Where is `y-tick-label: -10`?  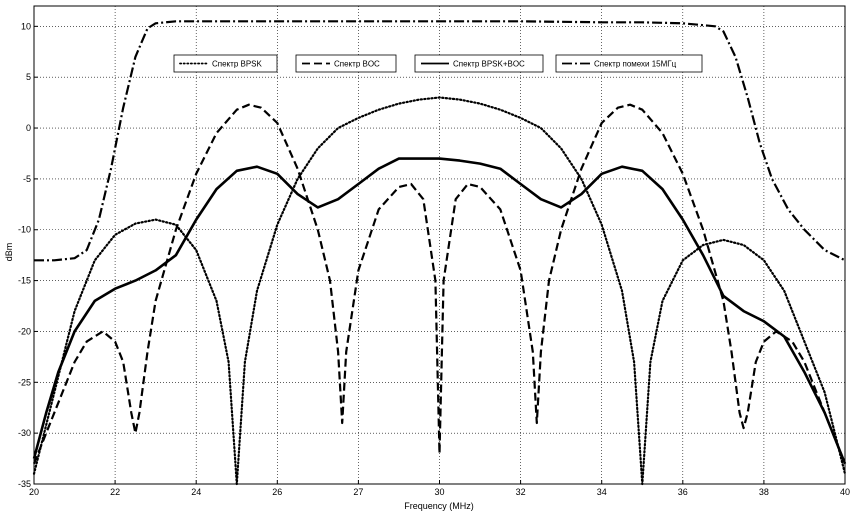
y-tick-label: -10 is located at coordinates (24, 230).